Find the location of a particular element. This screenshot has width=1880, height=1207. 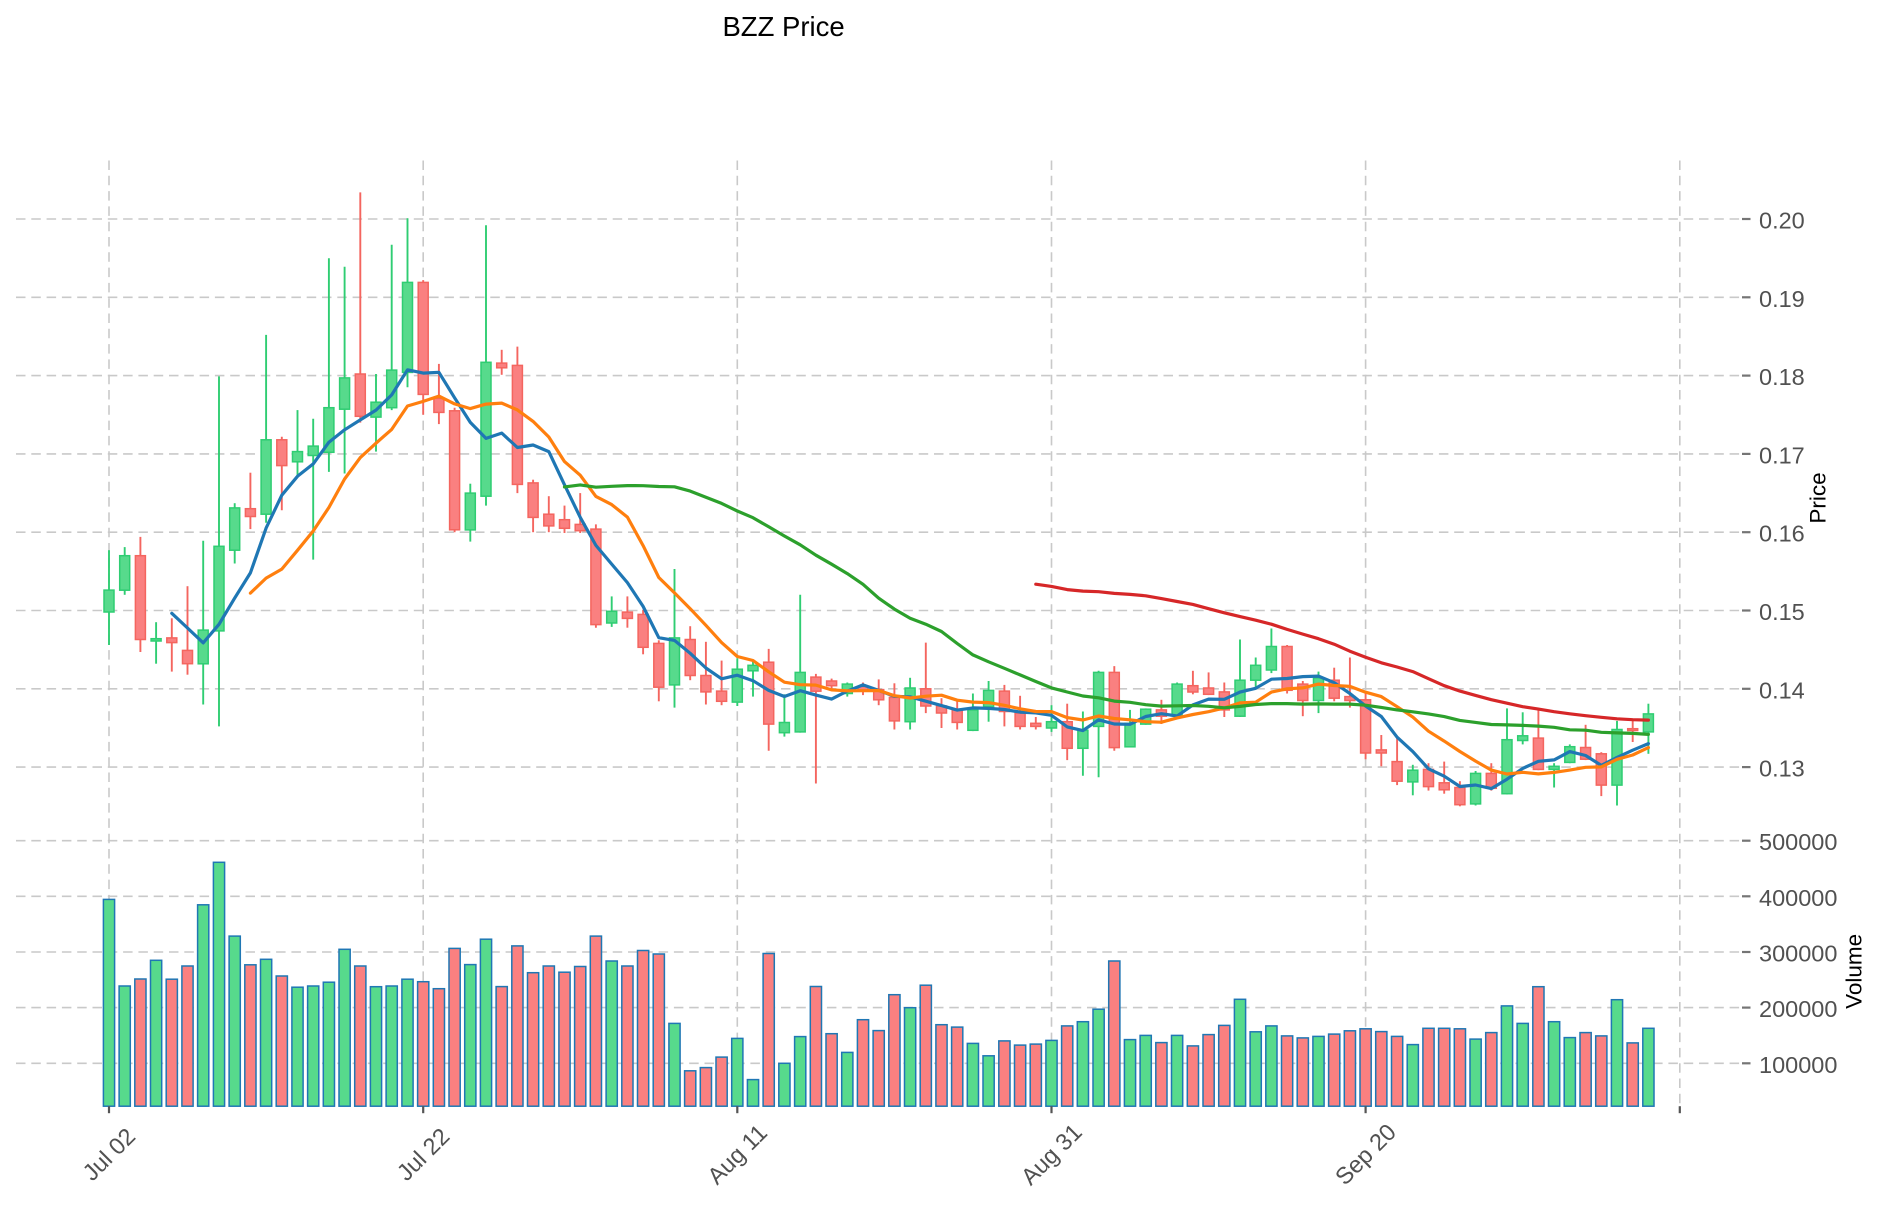

svg-text: Volume is located at coordinates (1854, 971).